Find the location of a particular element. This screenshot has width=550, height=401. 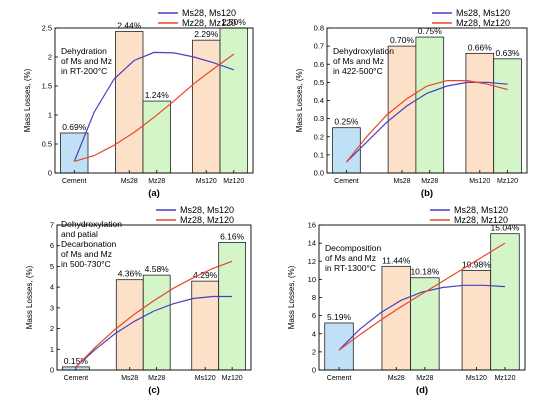

y-tick-label: 2.5 is located at coordinates (47, 28).